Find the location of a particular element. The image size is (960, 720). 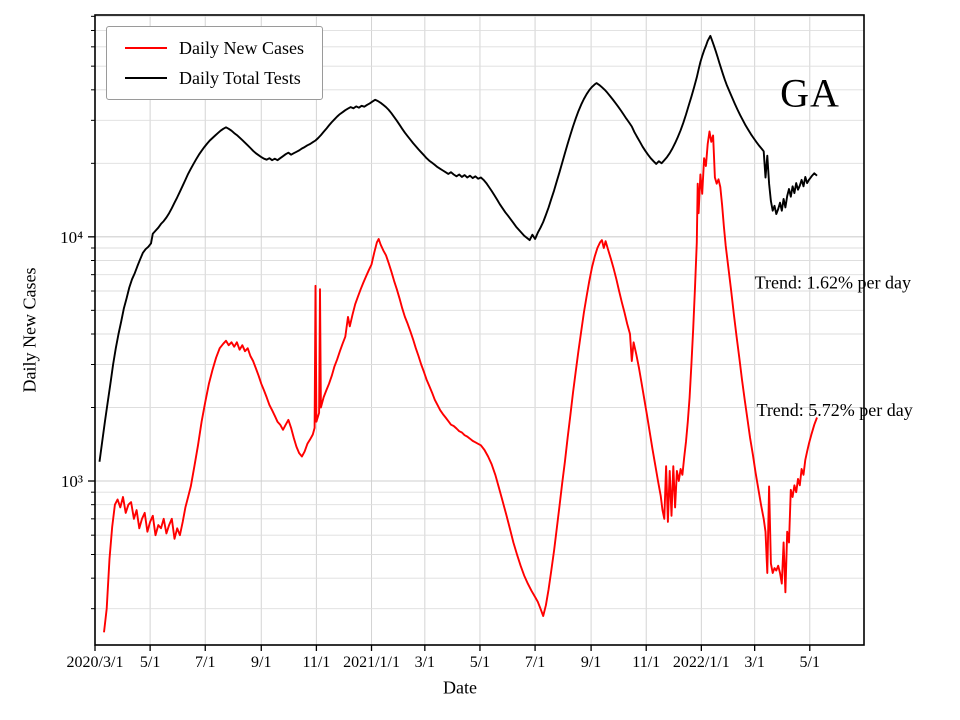

y-tick-labels: 10³ 10⁴ is located at coordinates (71, 359).